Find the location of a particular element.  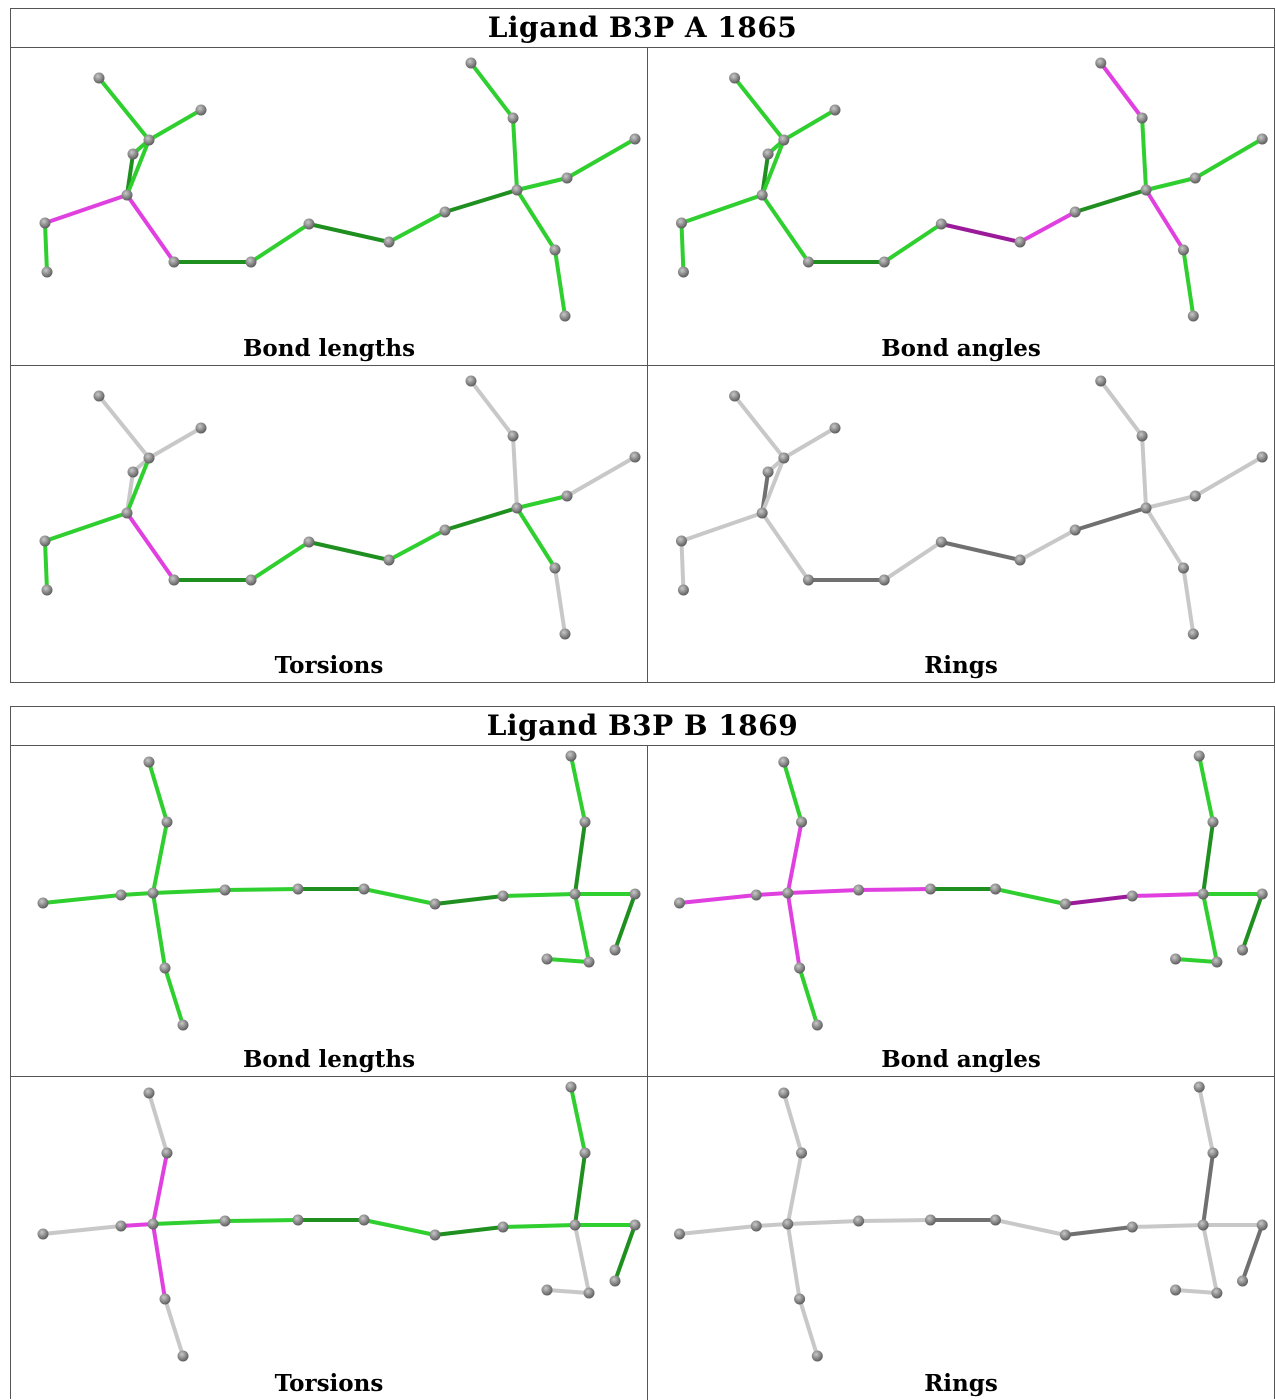

panel-caption: Bond lengths is located at coordinates (329, 1059).